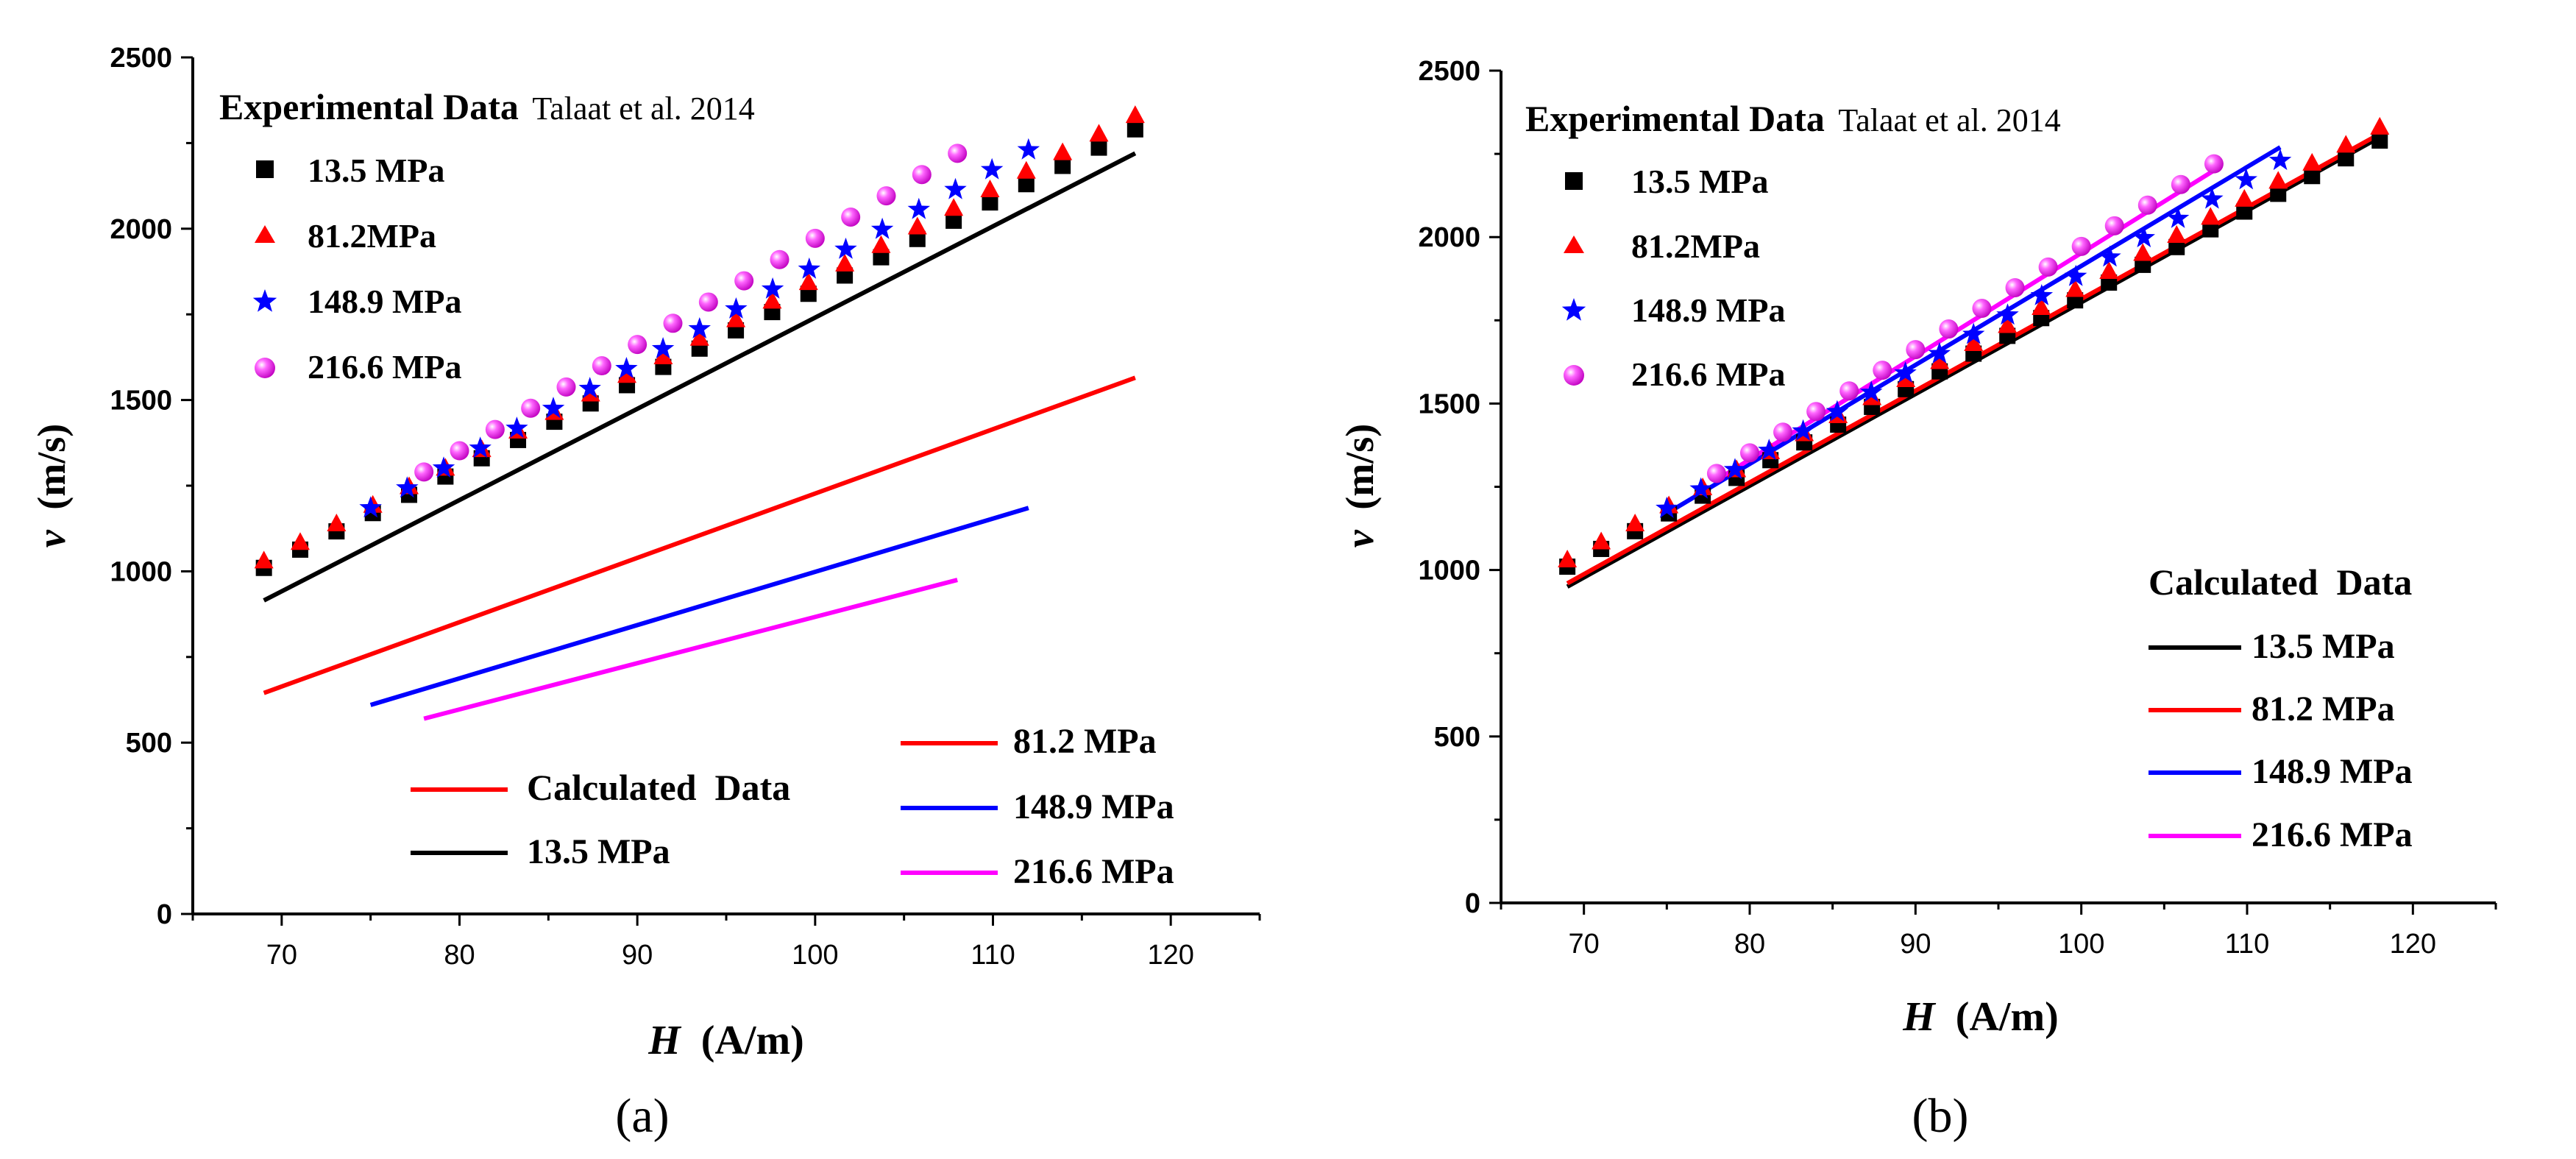  Describe the element at coordinates (265, 234) in the screenshot. I see `legend-marker-triangle` at that location.